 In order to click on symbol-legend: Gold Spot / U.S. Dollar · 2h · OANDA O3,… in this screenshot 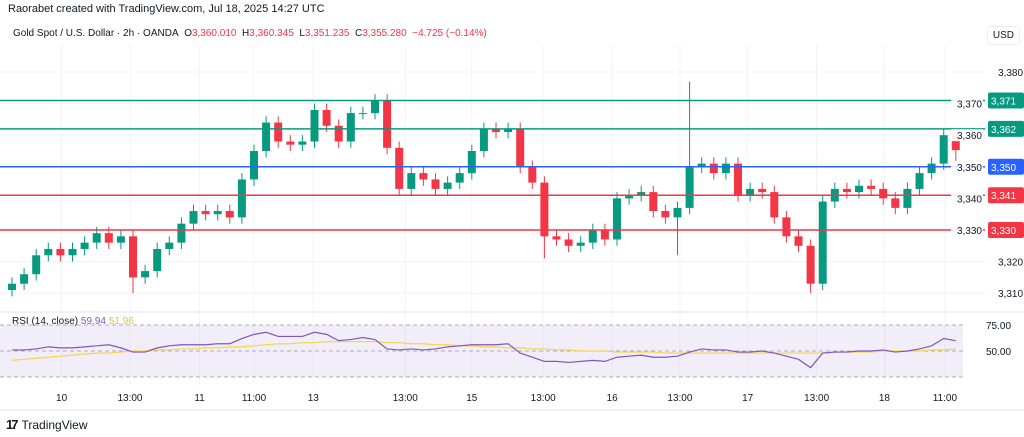, I will do `click(250, 33)`.